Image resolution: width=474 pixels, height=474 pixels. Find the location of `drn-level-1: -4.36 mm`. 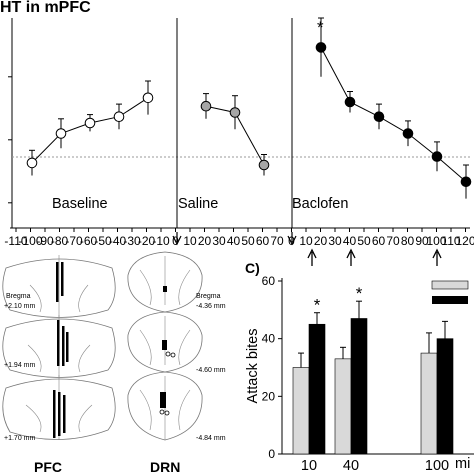

drn-level-1: -4.36 mm is located at coordinates (211, 306).